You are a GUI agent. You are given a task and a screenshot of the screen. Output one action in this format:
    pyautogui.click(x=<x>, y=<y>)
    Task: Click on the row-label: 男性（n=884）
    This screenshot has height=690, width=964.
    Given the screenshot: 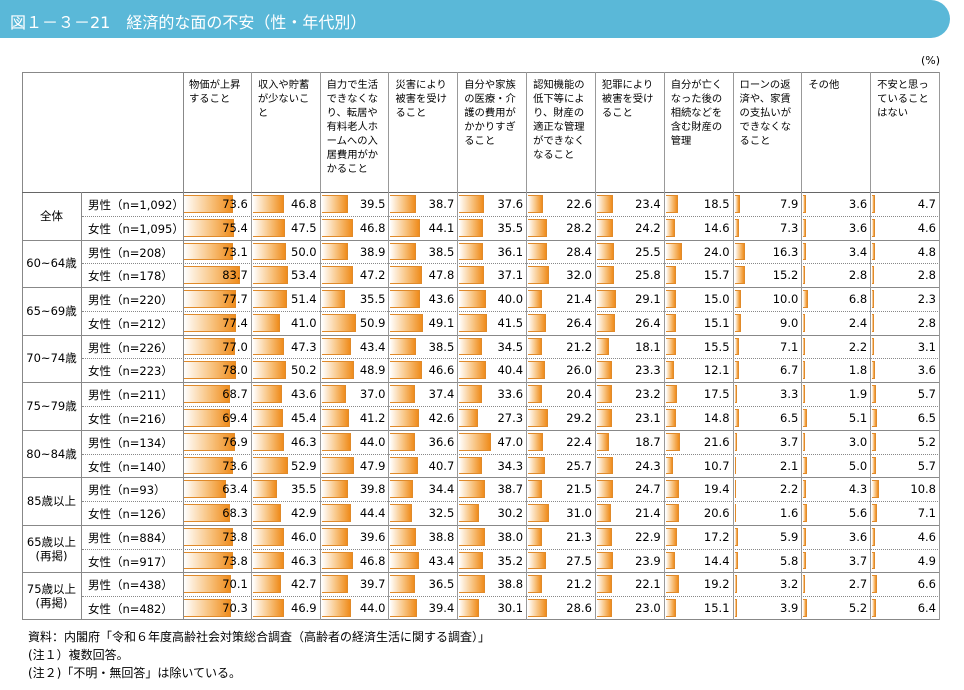 What is the action you would take?
    pyautogui.click(x=130, y=537)
    